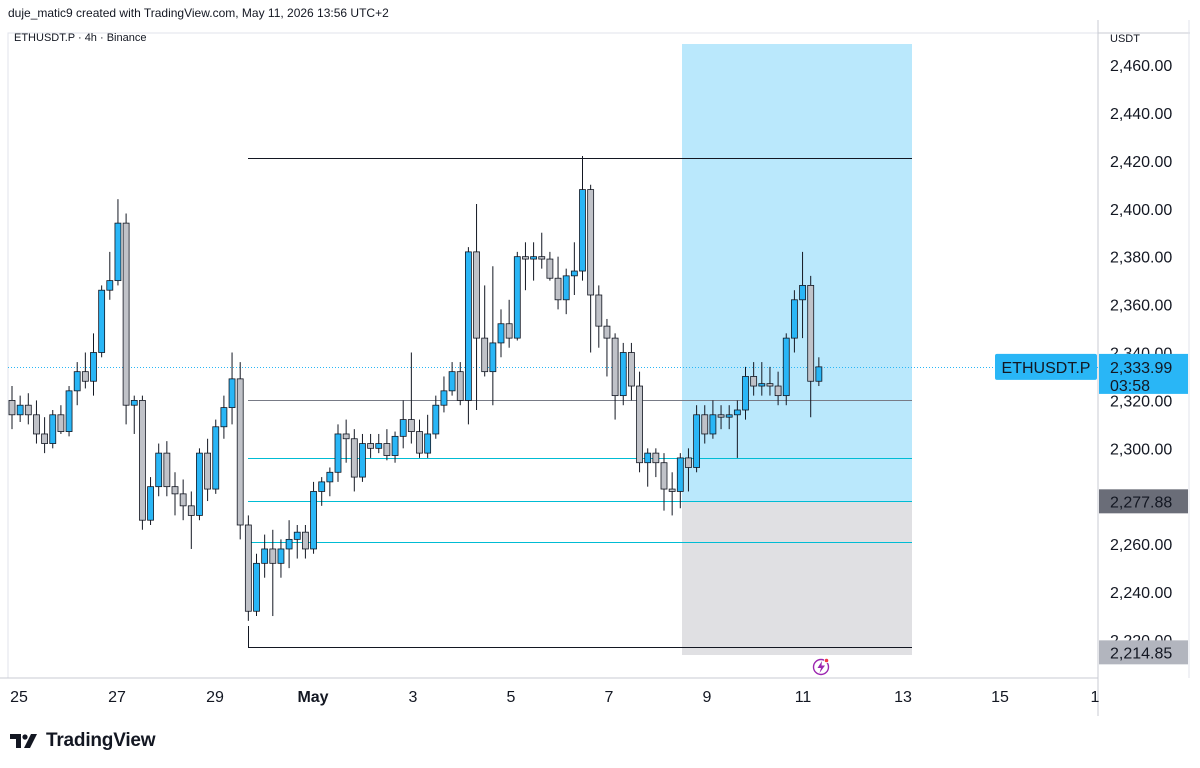 The height and width of the screenshot is (768, 1200). I want to click on stop-zone, so click(797, 578).